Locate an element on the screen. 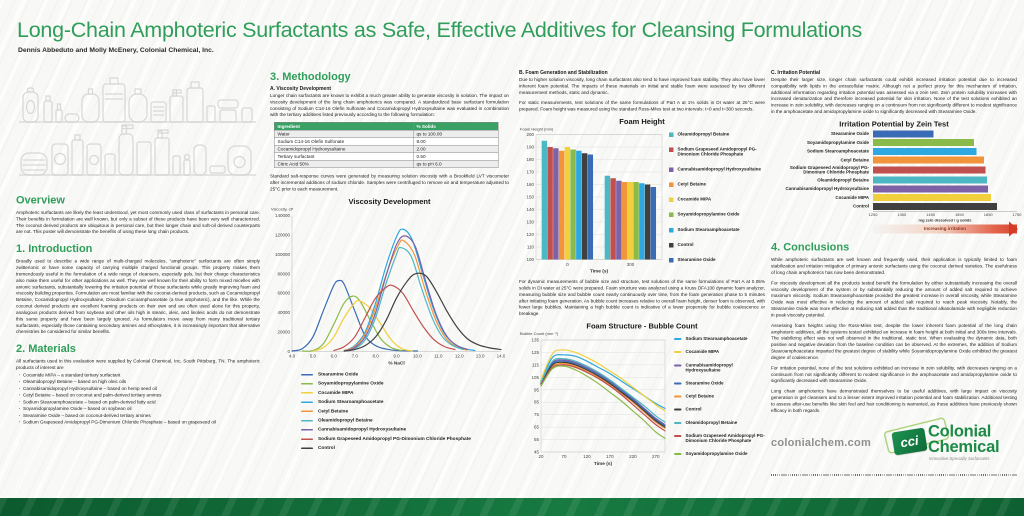  cosmetic-bottles-illustration is located at coordinates (137, 126).